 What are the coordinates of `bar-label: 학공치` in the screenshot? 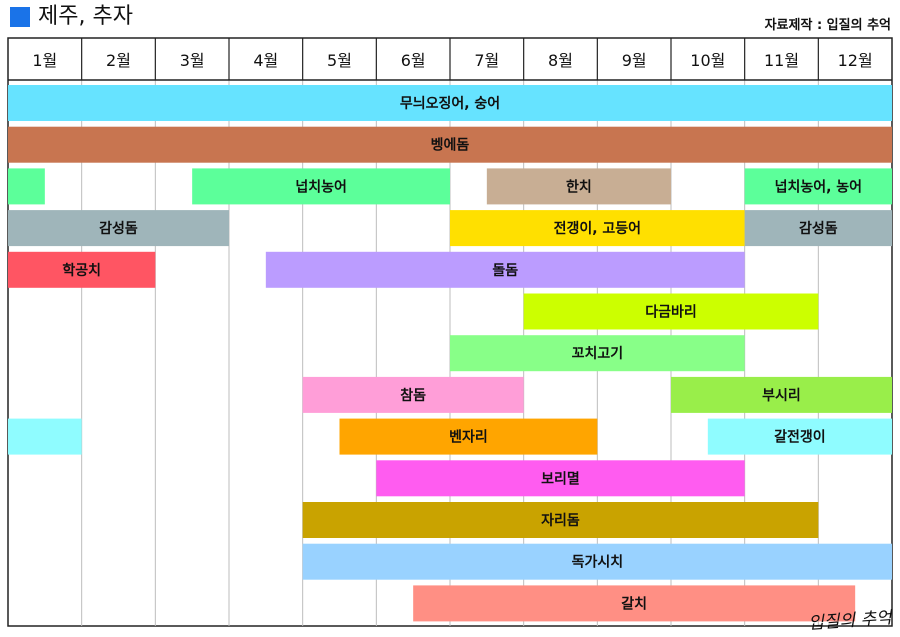 It's located at (81, 271).